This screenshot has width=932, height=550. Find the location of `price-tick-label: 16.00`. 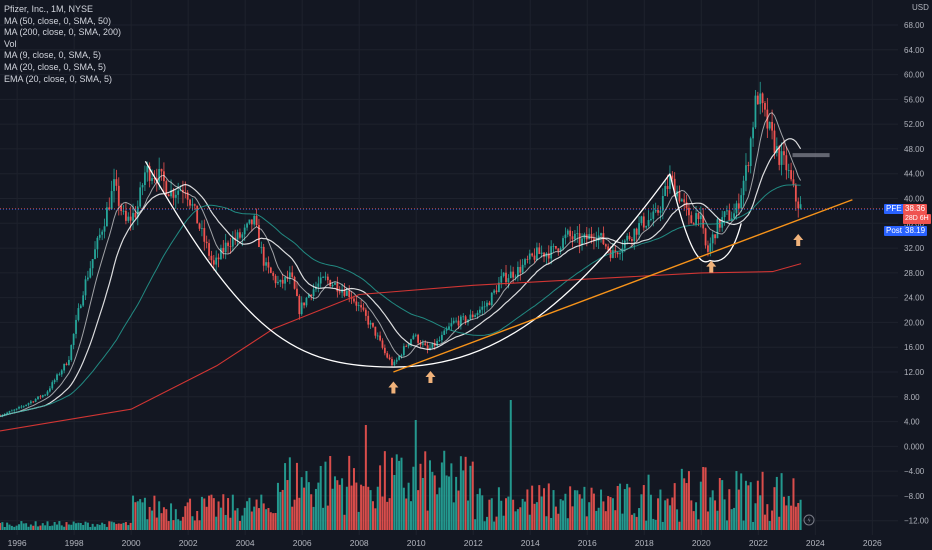

price-tick-label: 16.00 is located at coordinates (914, 347).